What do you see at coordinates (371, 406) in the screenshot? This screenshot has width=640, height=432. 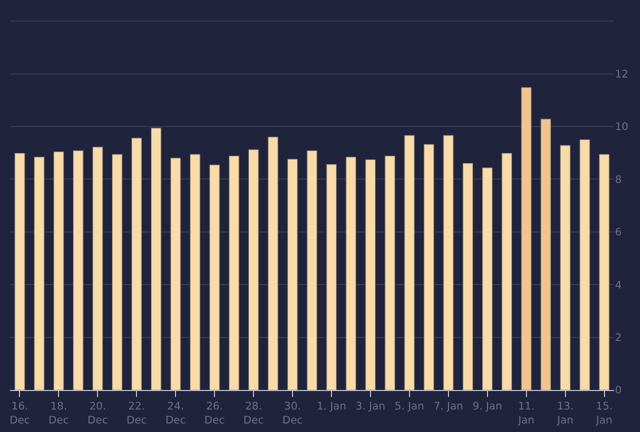 I see `x-tick-label: 3. Jan` at bounding box center [371, 406].